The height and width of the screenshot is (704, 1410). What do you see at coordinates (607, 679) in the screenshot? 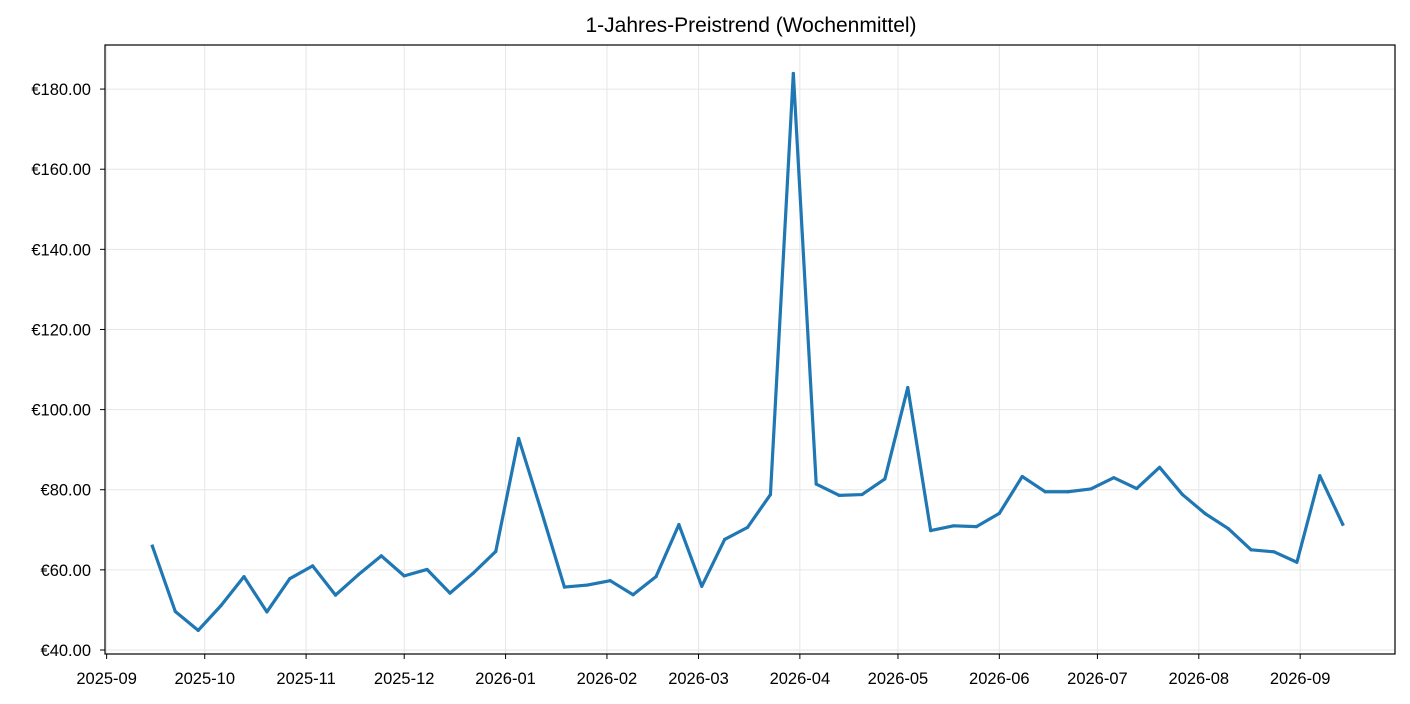
I see `x-tick-label: 2026-02` at bounding box center [607, 679].